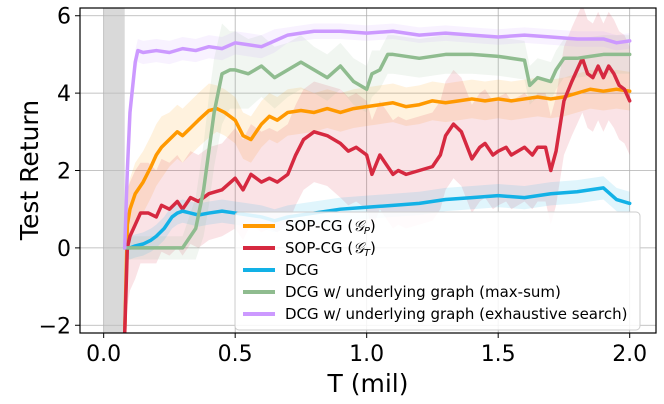  What do you see at coordinates (64, 94) in the screenshot?
I see `y-tick-label-3: 4` at bounding box center [64, 94].